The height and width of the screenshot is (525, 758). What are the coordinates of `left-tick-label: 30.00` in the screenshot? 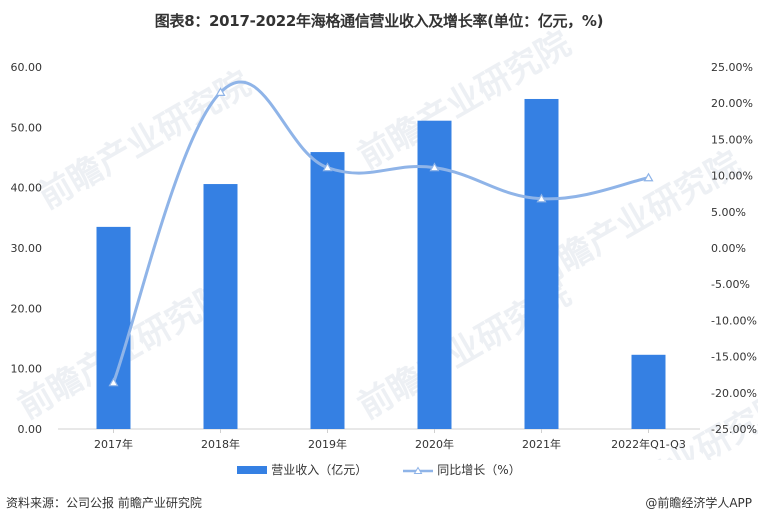 It's located at (27, 248).